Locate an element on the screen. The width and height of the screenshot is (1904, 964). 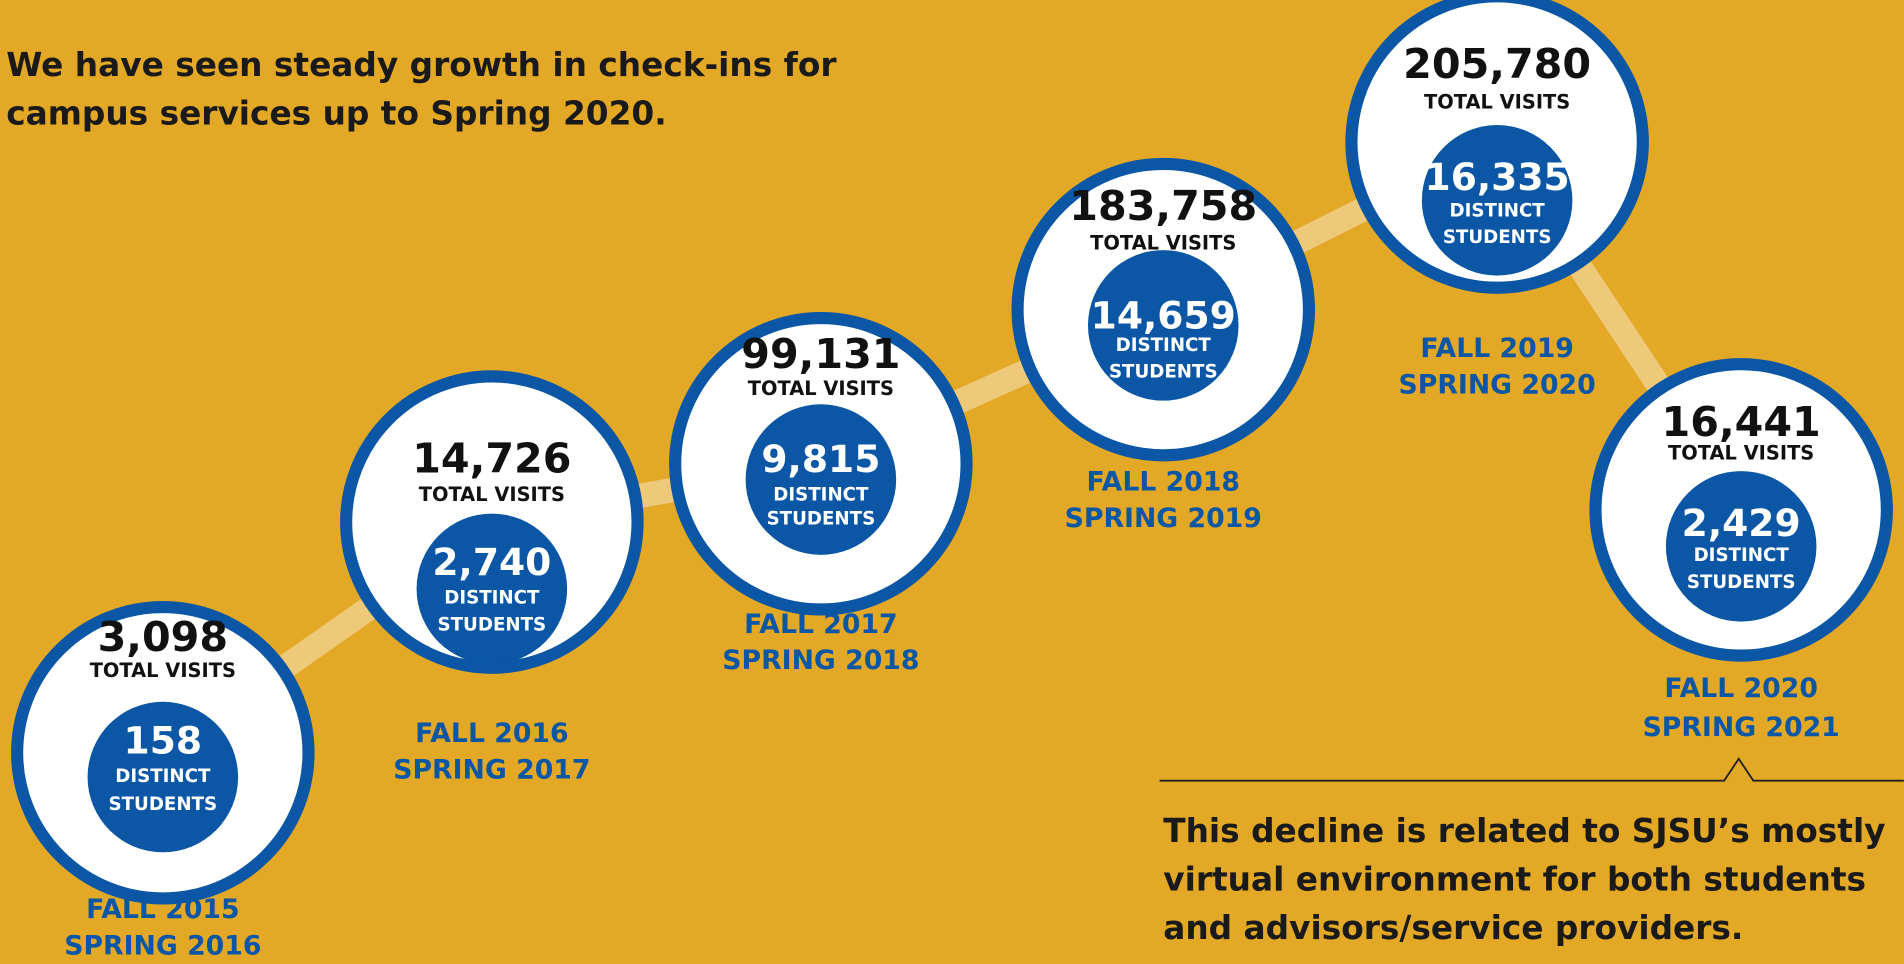
period-label: FALL 2017 is located at coordinates (821, 624).